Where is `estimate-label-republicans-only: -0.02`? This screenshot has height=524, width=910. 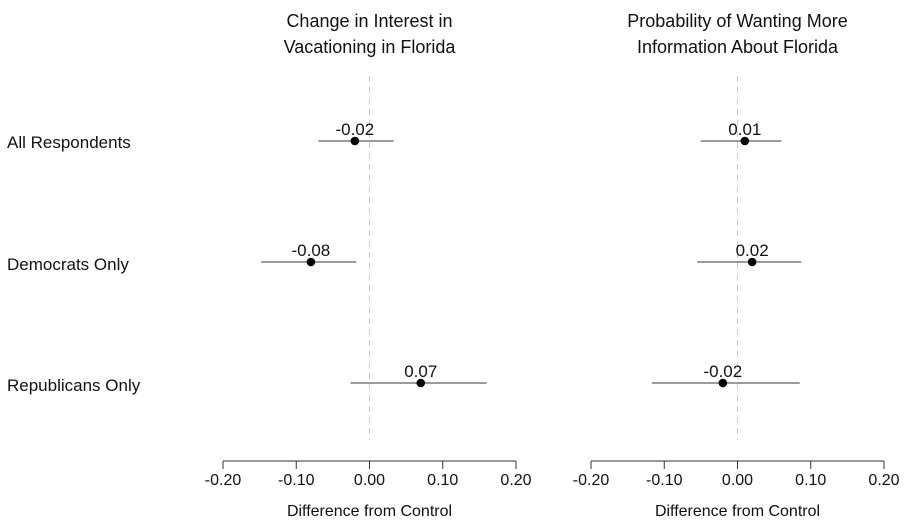 estimate-label-republicans-only: -0.02 is located at coordinates (722, 371).